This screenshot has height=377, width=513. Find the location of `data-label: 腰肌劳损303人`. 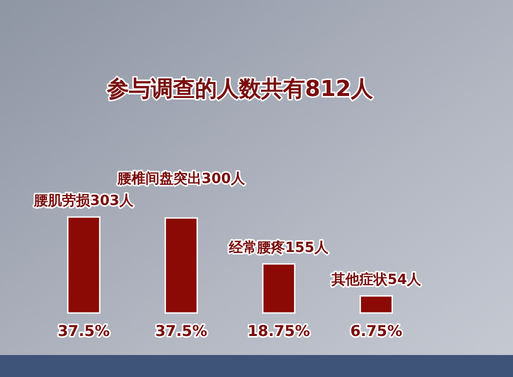

data-label: 腰肌劳损303人 is located at coordinates (83, 201).